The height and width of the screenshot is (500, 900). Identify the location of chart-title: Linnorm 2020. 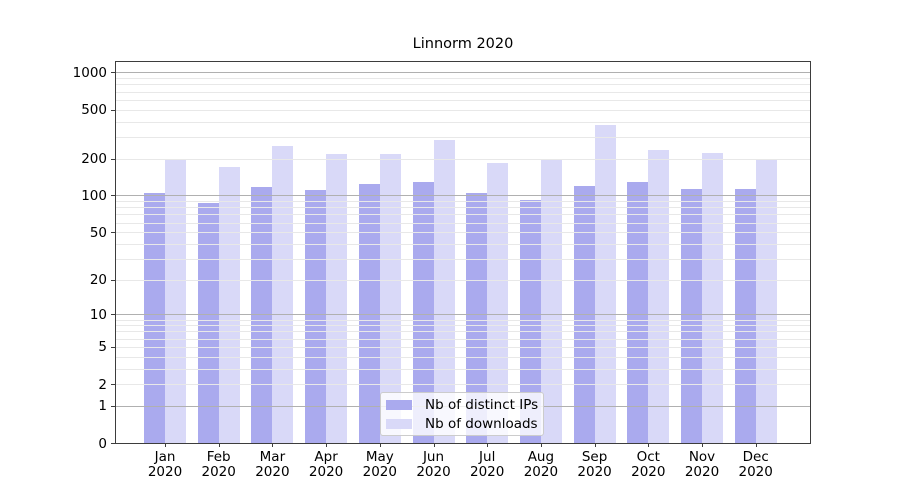
(463, 44).